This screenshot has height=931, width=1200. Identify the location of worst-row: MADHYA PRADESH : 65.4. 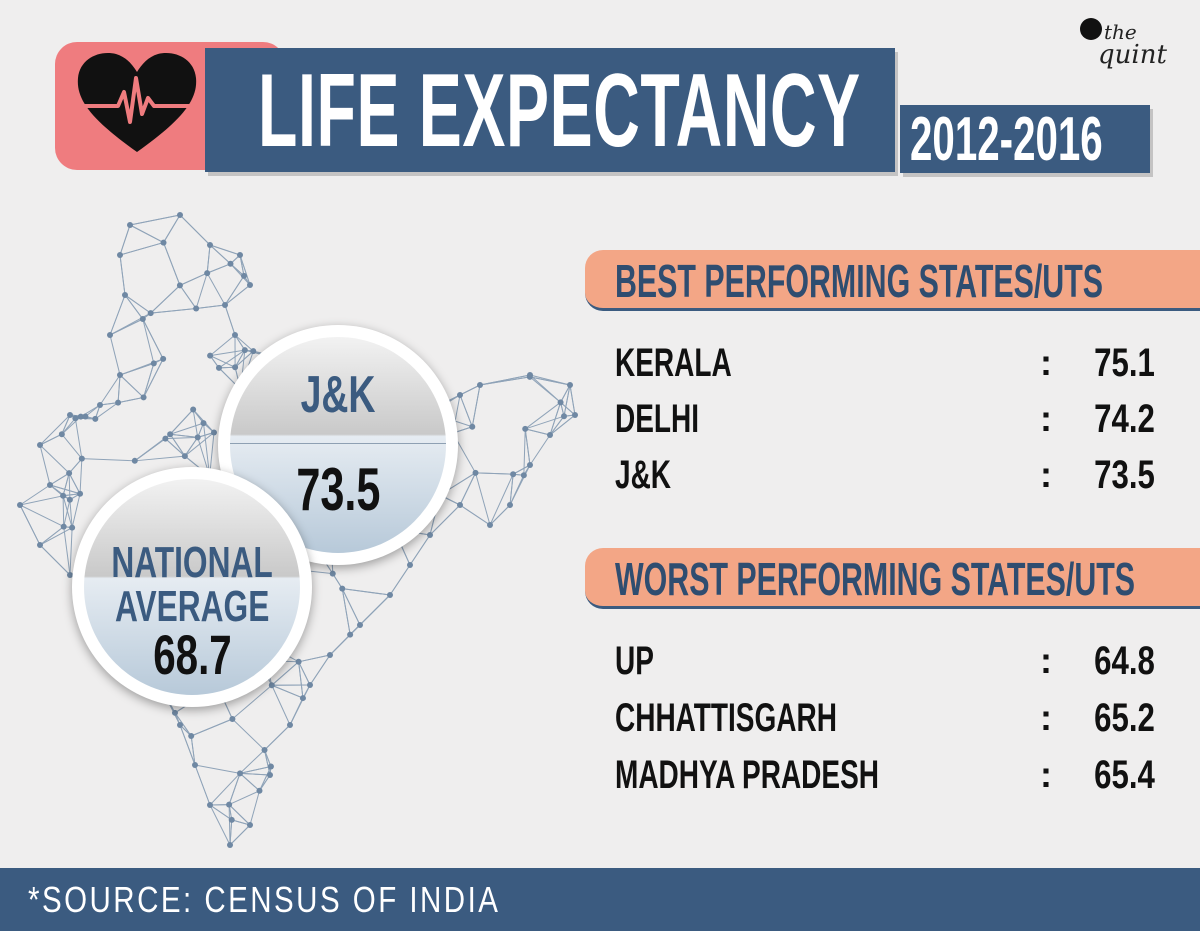
(885, 775).